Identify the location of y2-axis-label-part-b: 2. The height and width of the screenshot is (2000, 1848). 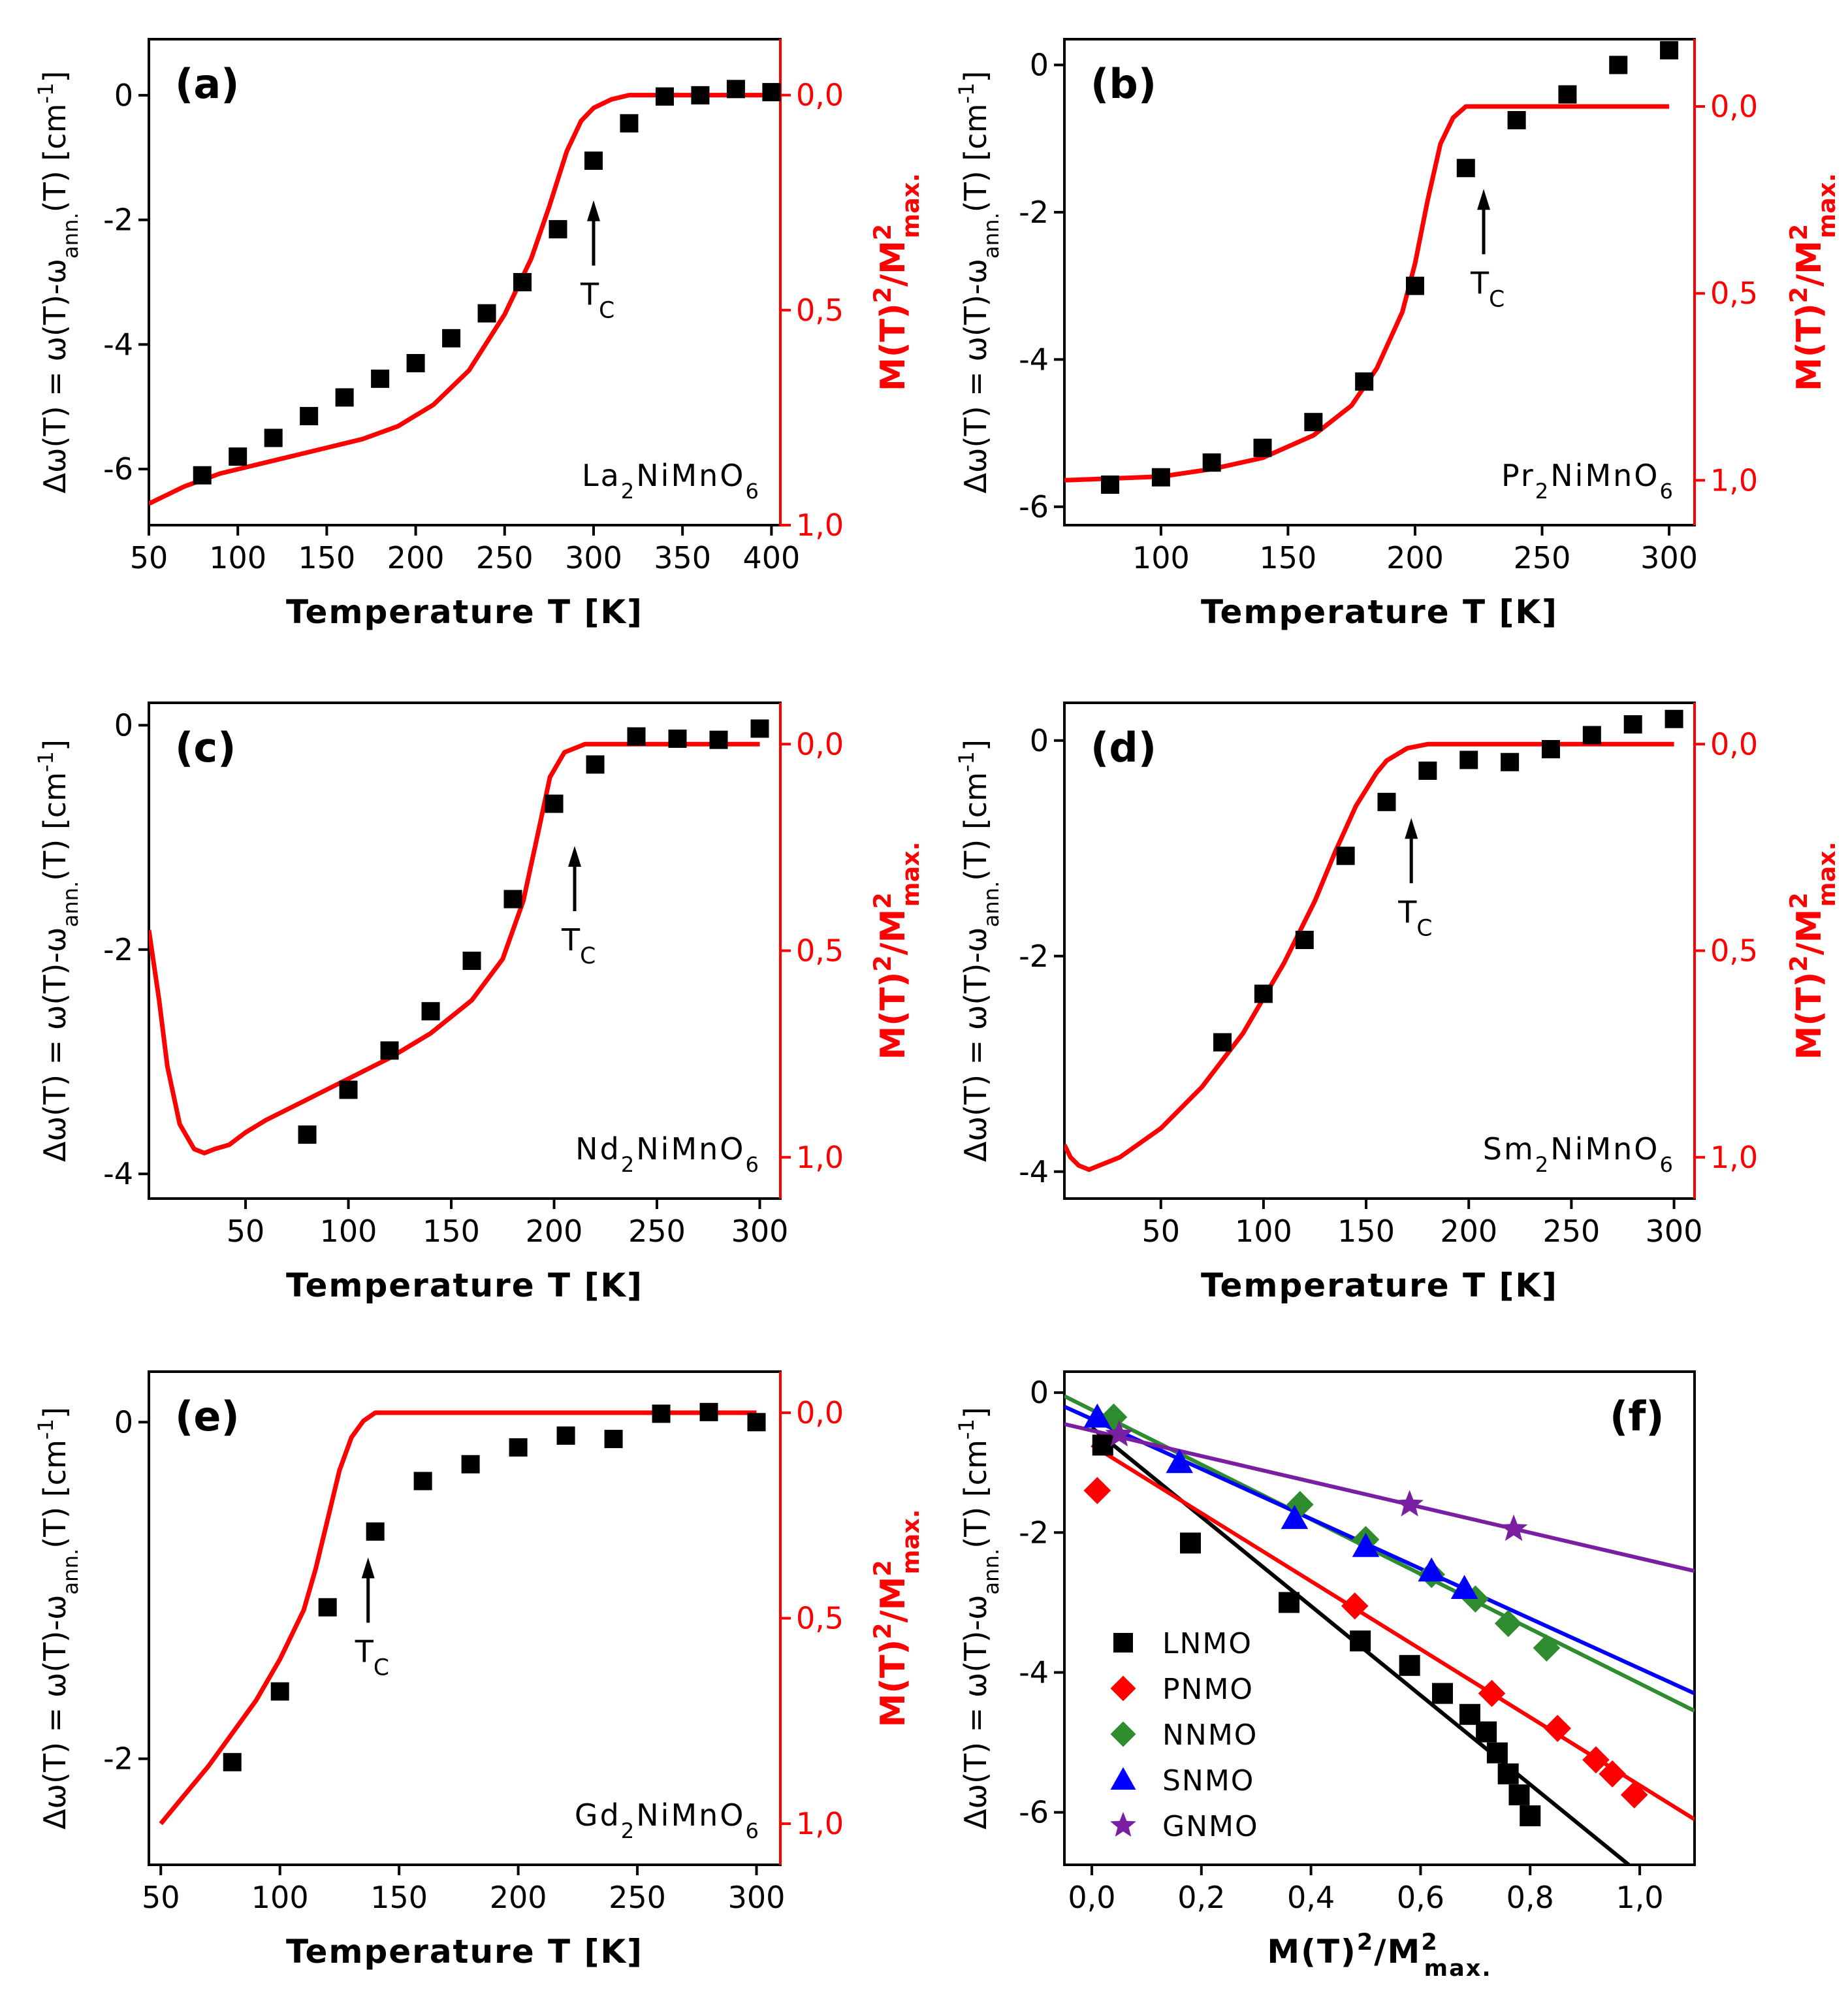
(882, 295).